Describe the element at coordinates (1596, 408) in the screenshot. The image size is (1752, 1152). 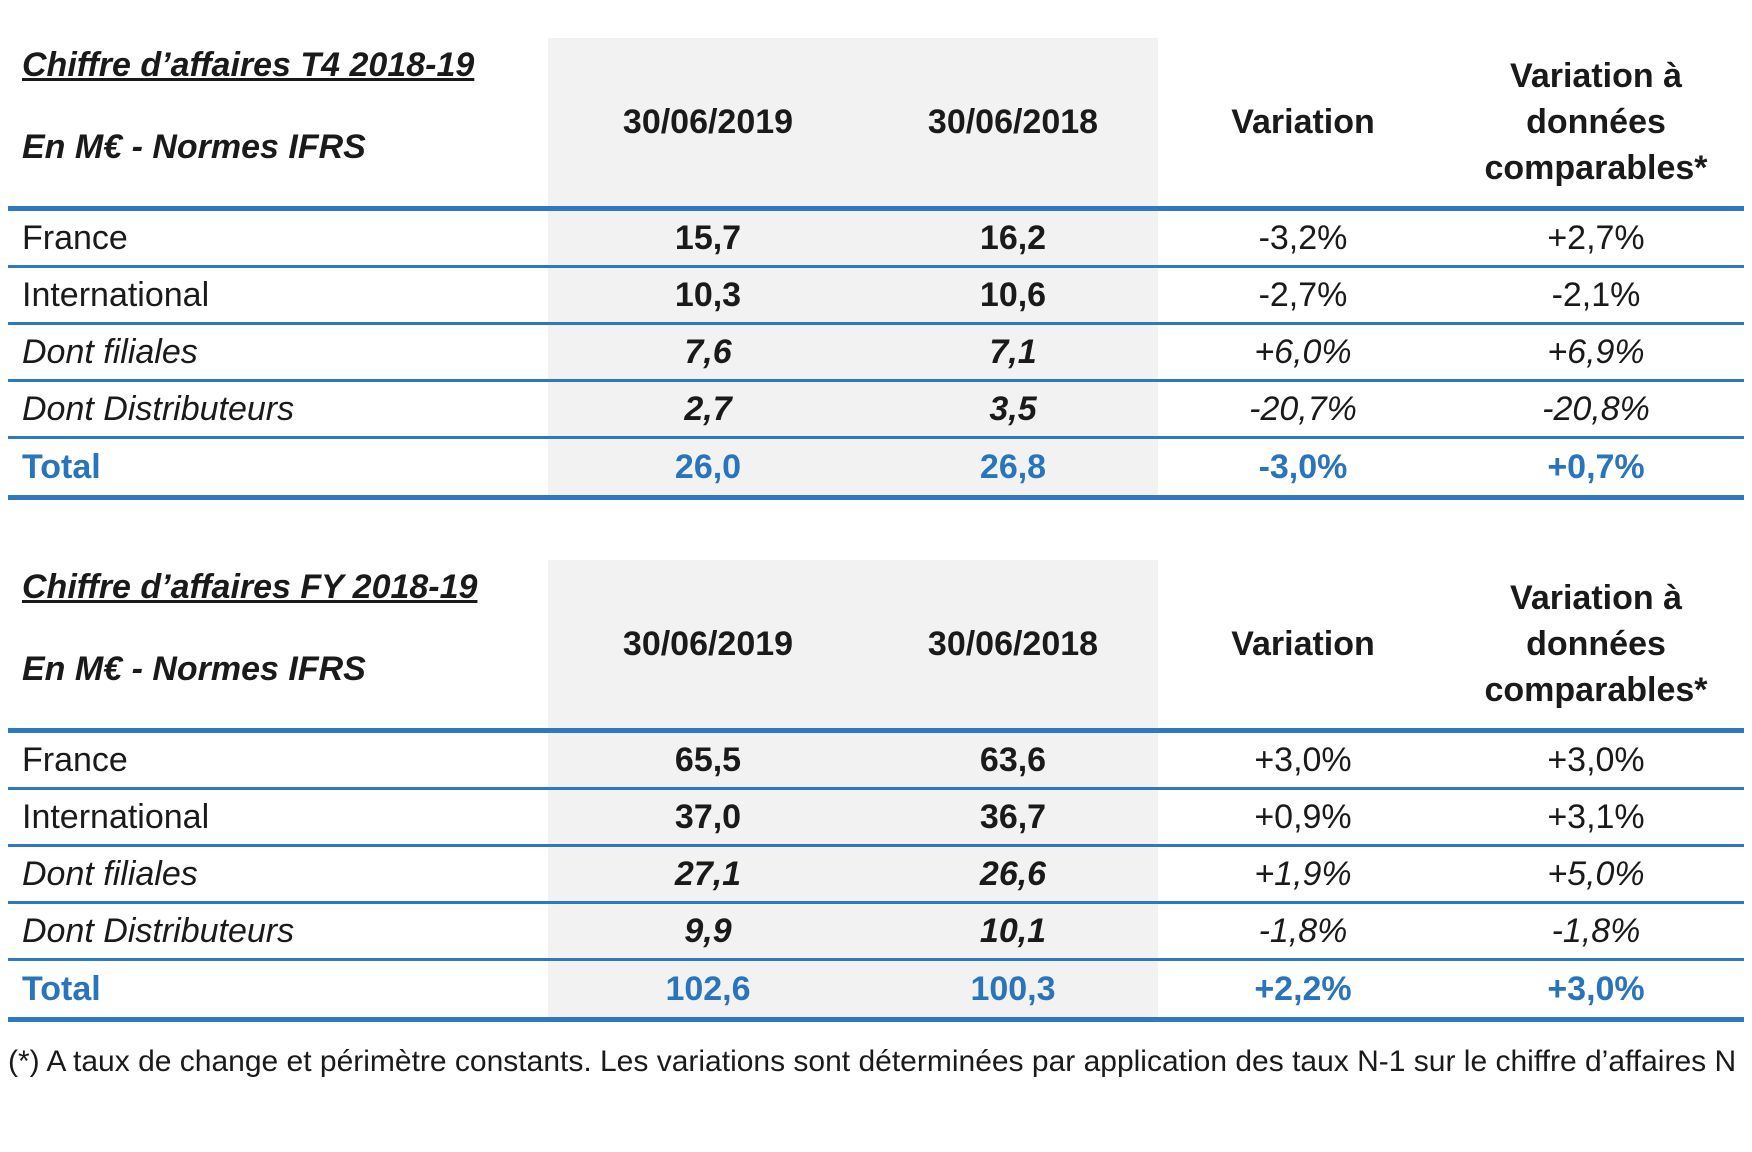
I see `cell-value: -20,8%` at that location.